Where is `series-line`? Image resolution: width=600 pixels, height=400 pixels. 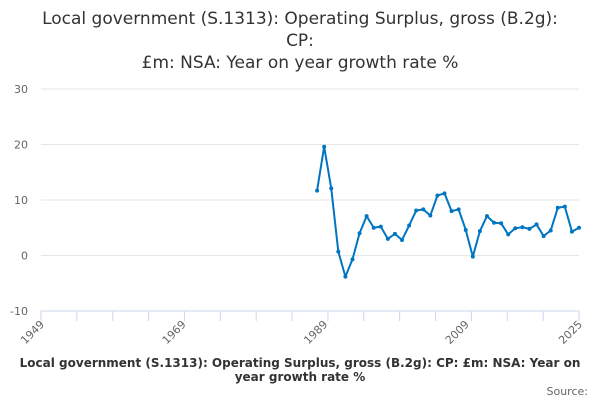
series-line is located at coordinates (448, 211).